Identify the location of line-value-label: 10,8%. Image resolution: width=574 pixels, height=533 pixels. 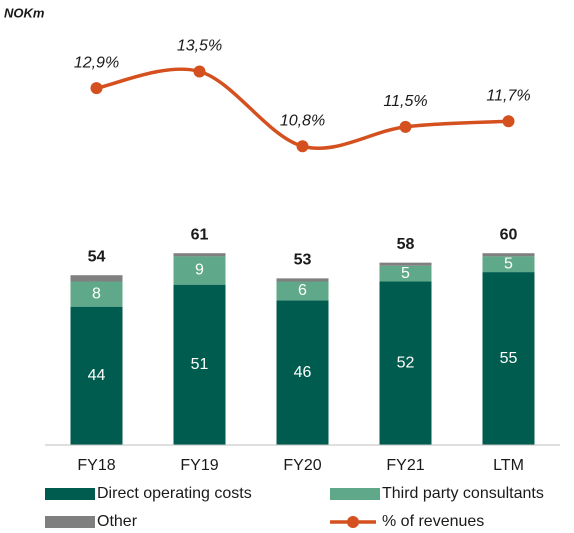
(302, 120).